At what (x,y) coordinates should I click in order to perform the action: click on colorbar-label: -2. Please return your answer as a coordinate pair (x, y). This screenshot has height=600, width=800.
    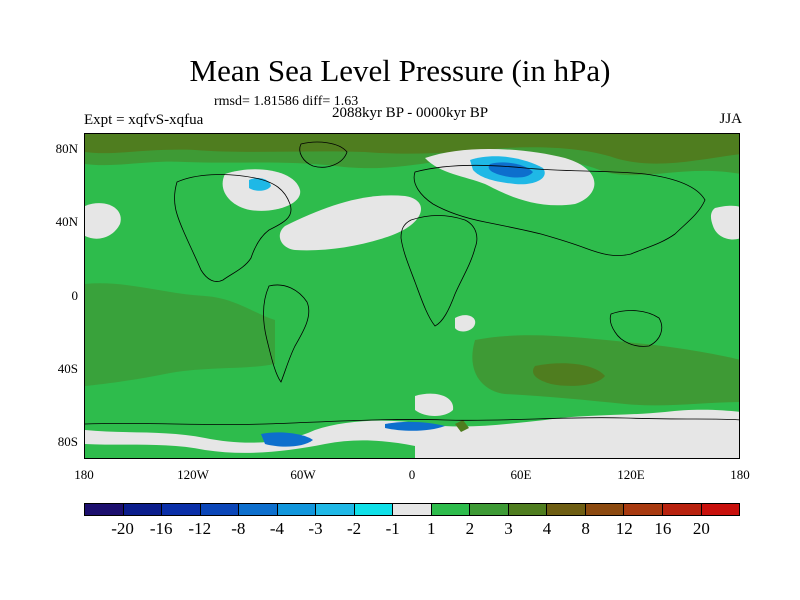
    Looking at the image, I should click on (354, 528).